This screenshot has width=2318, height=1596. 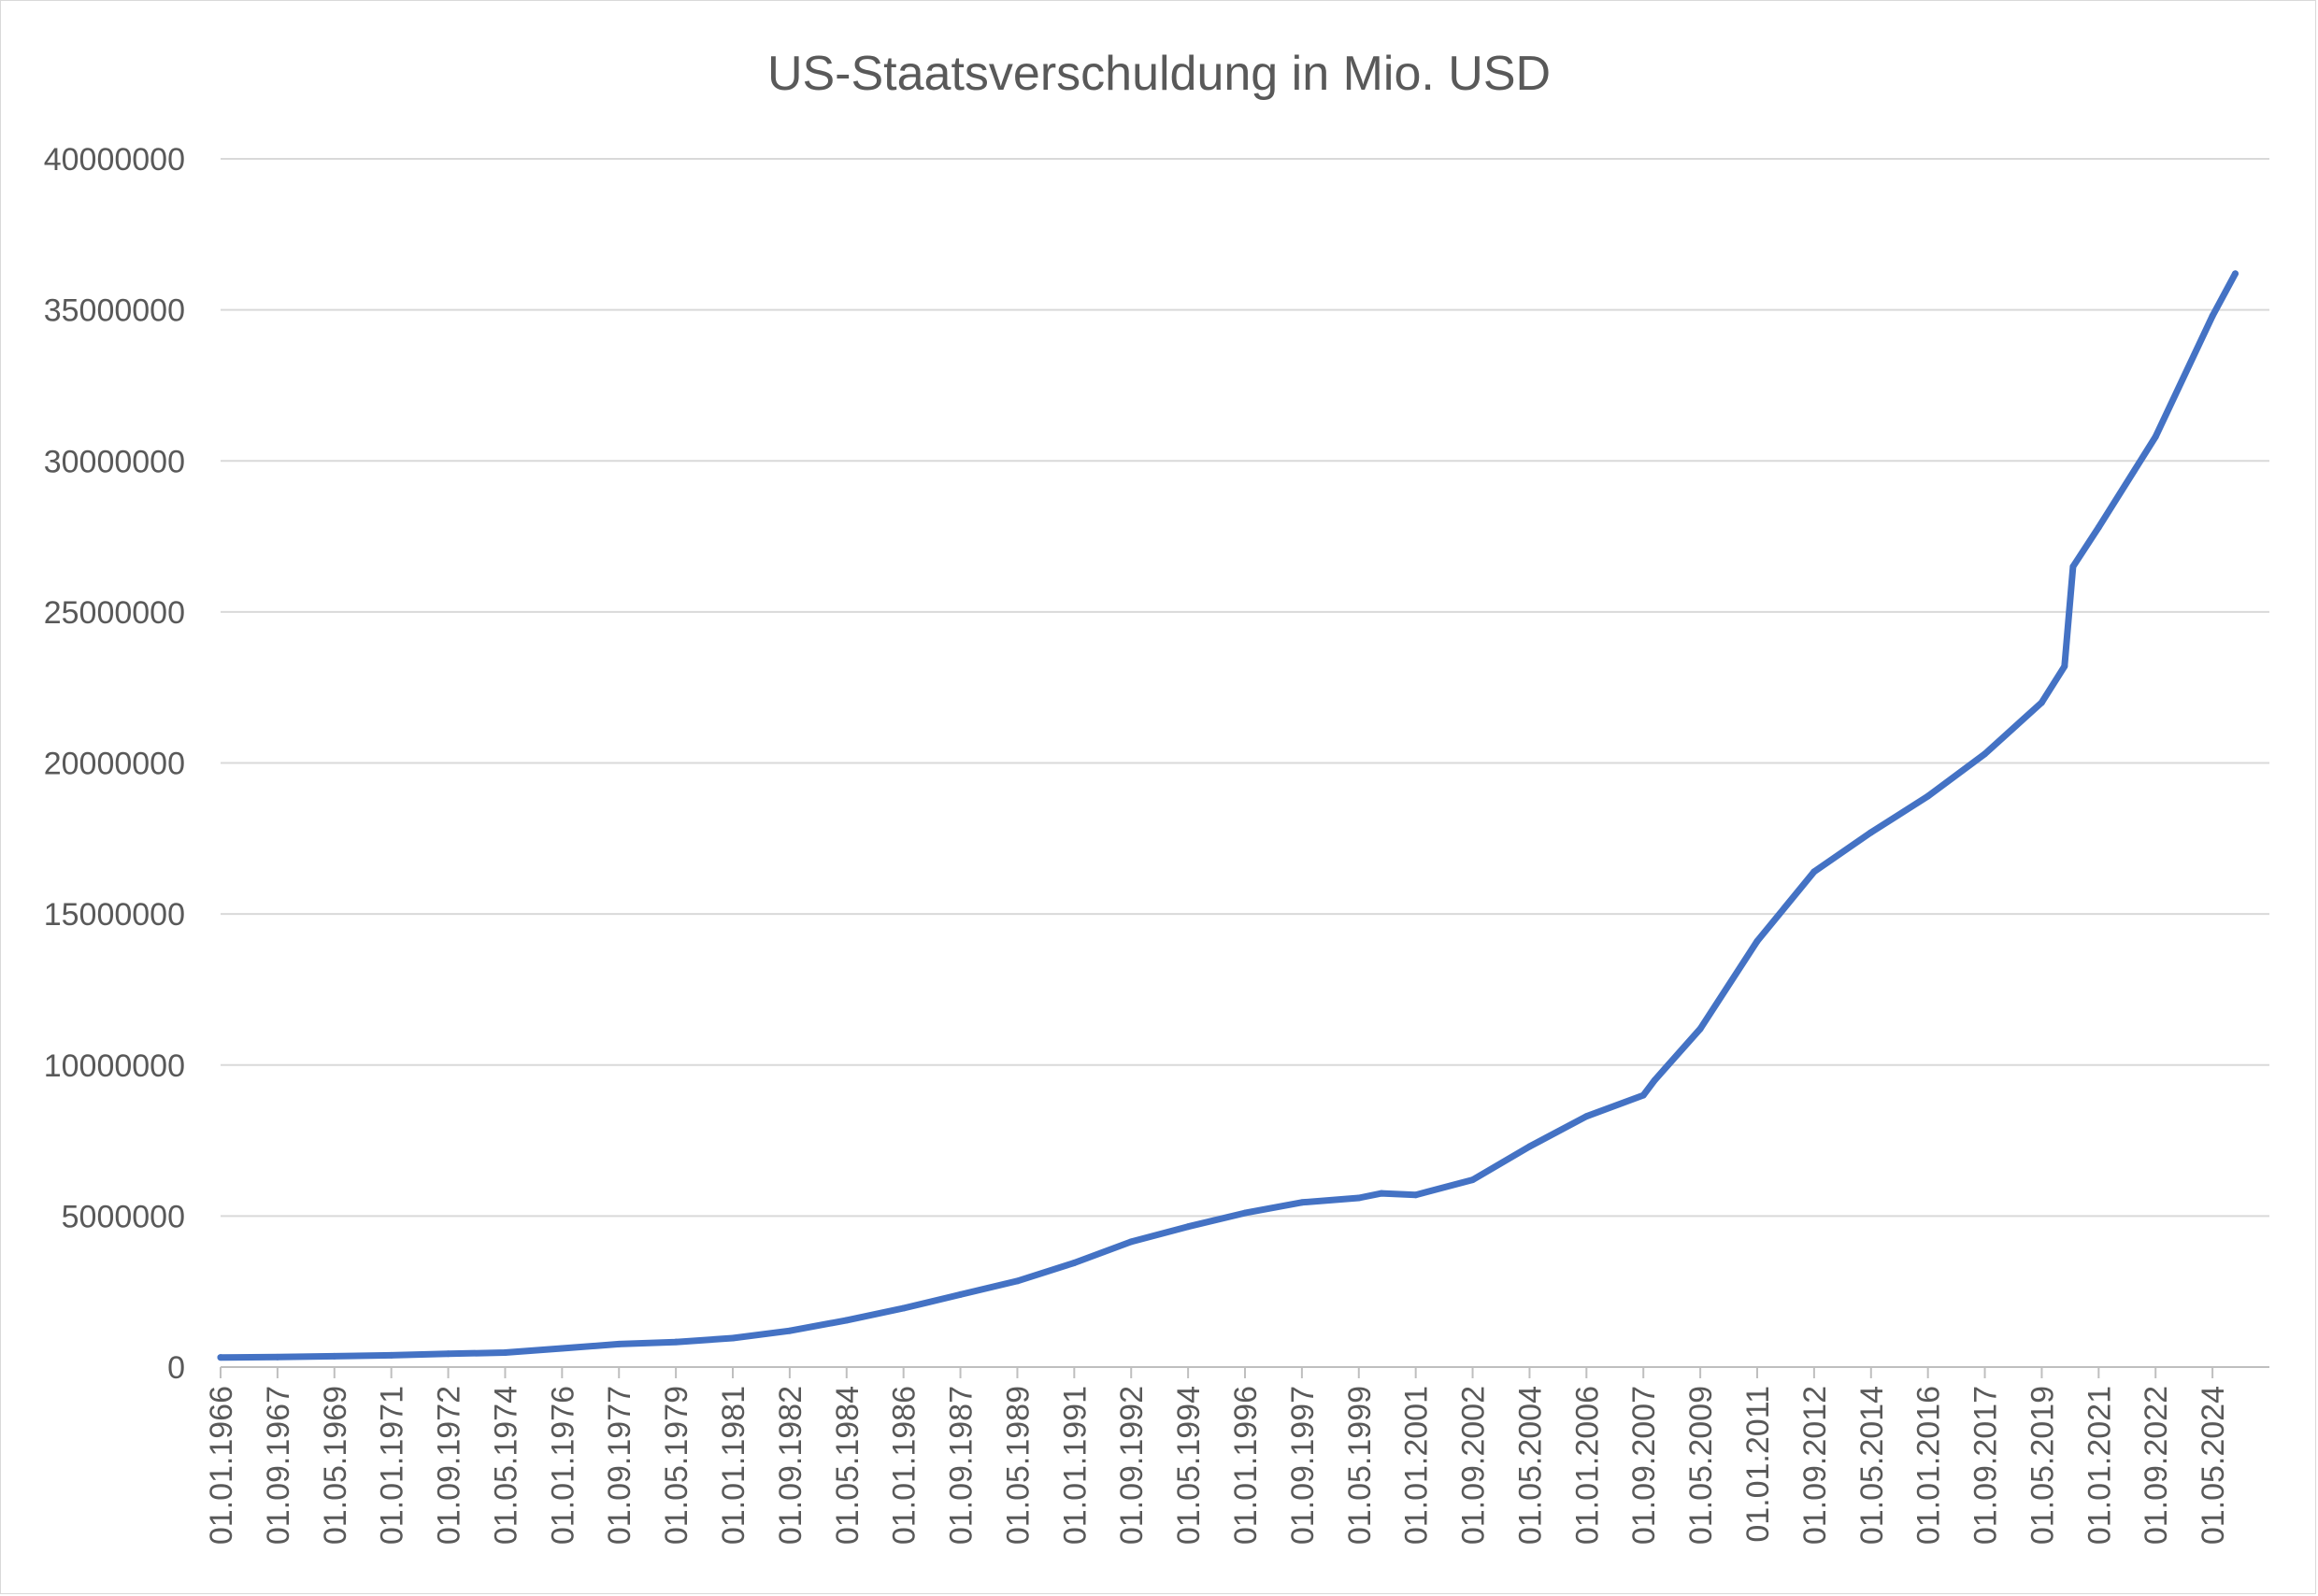 What do you see at coordinates (1246, 1465) in the screenshot?
I see `x-tick-label: 01.01.1996` at bounding box center [1246, 1465].